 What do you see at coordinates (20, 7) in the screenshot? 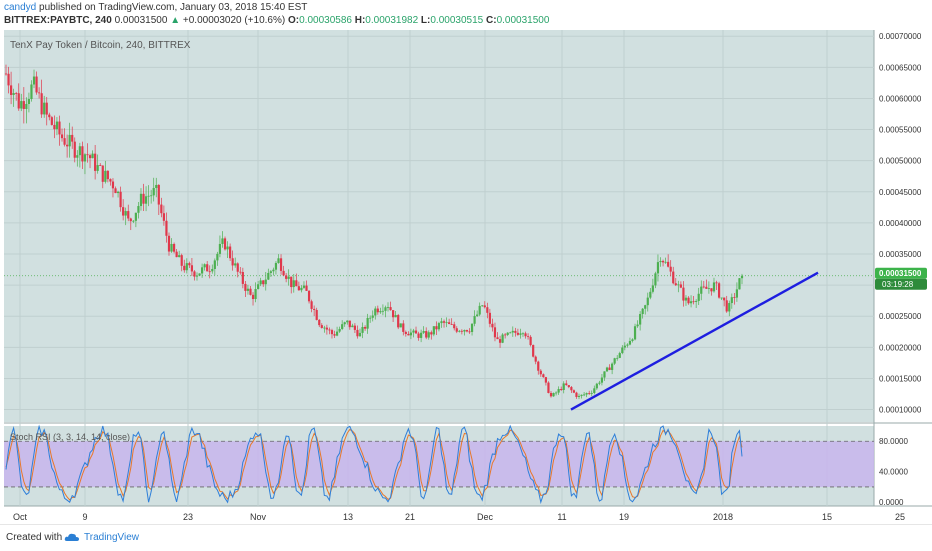
I see `author-link: candyd` at bounding box center [20, 7].